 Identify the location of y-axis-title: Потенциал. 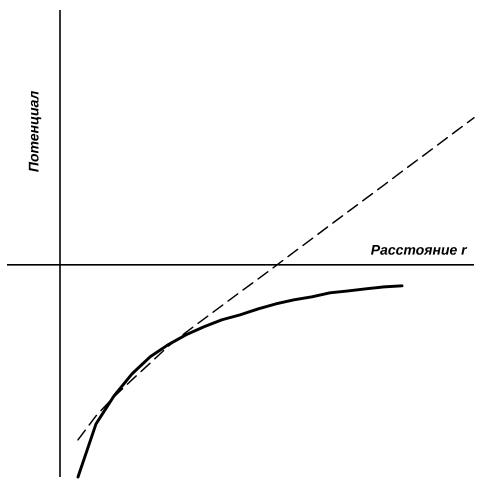
(35, 131).